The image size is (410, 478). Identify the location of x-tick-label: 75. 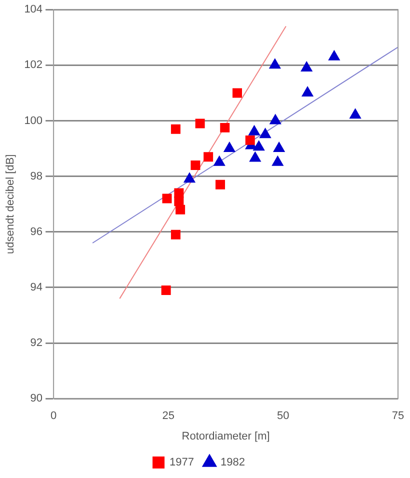
(398, 416).